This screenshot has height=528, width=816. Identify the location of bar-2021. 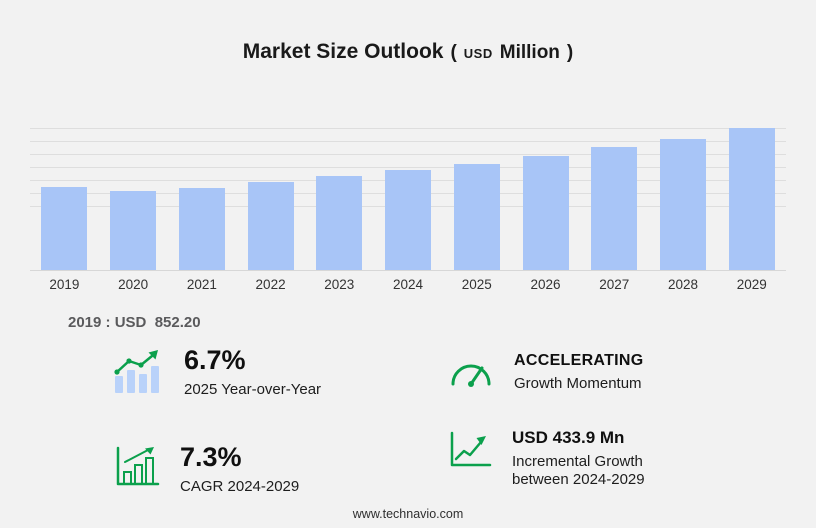
(201, 229).